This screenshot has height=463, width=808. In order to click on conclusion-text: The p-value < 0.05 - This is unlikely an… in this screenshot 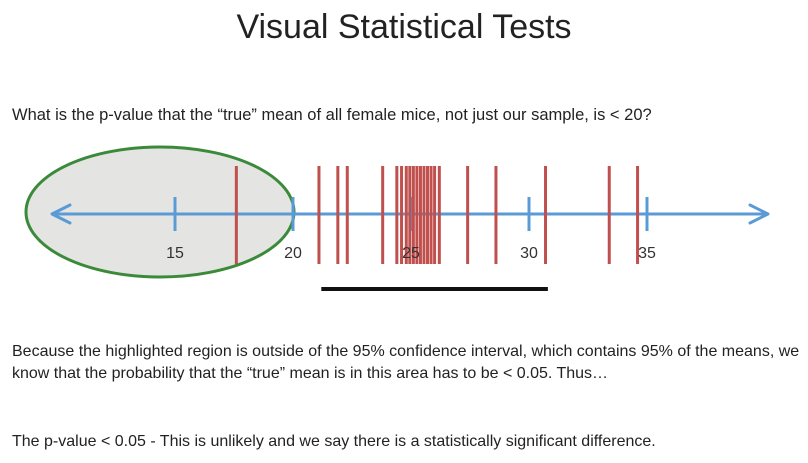, I will do `click(334, 441)`.